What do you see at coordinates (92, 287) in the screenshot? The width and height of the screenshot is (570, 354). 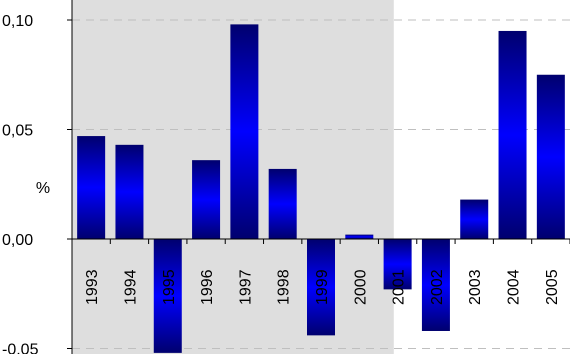 I see `x-tick-label-1993: 1993` at bounding box center [92, 287].